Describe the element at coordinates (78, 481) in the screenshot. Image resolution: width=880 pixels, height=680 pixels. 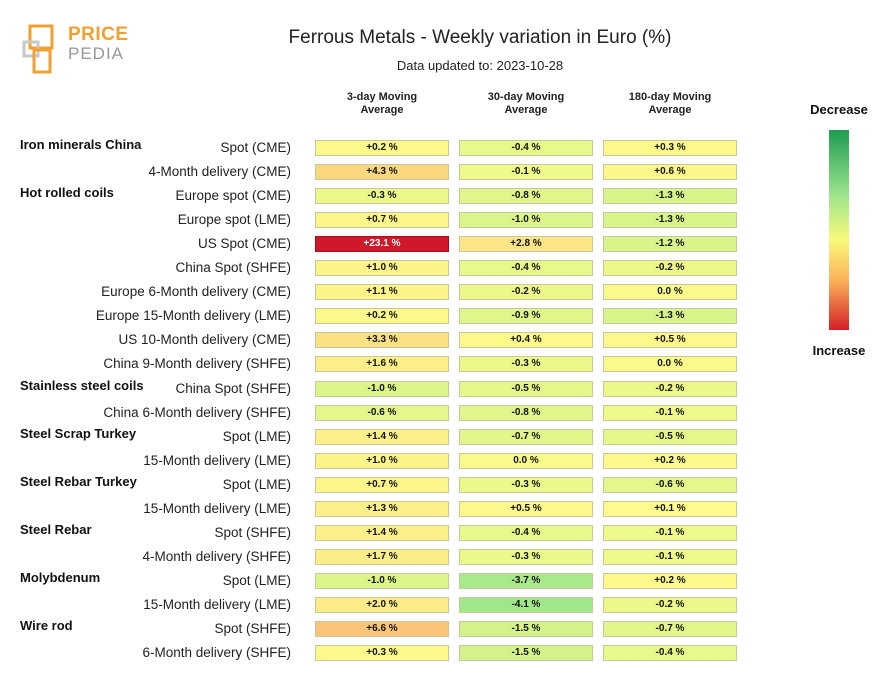
I see `group-label: Steel Rebar Turkey` at that location.